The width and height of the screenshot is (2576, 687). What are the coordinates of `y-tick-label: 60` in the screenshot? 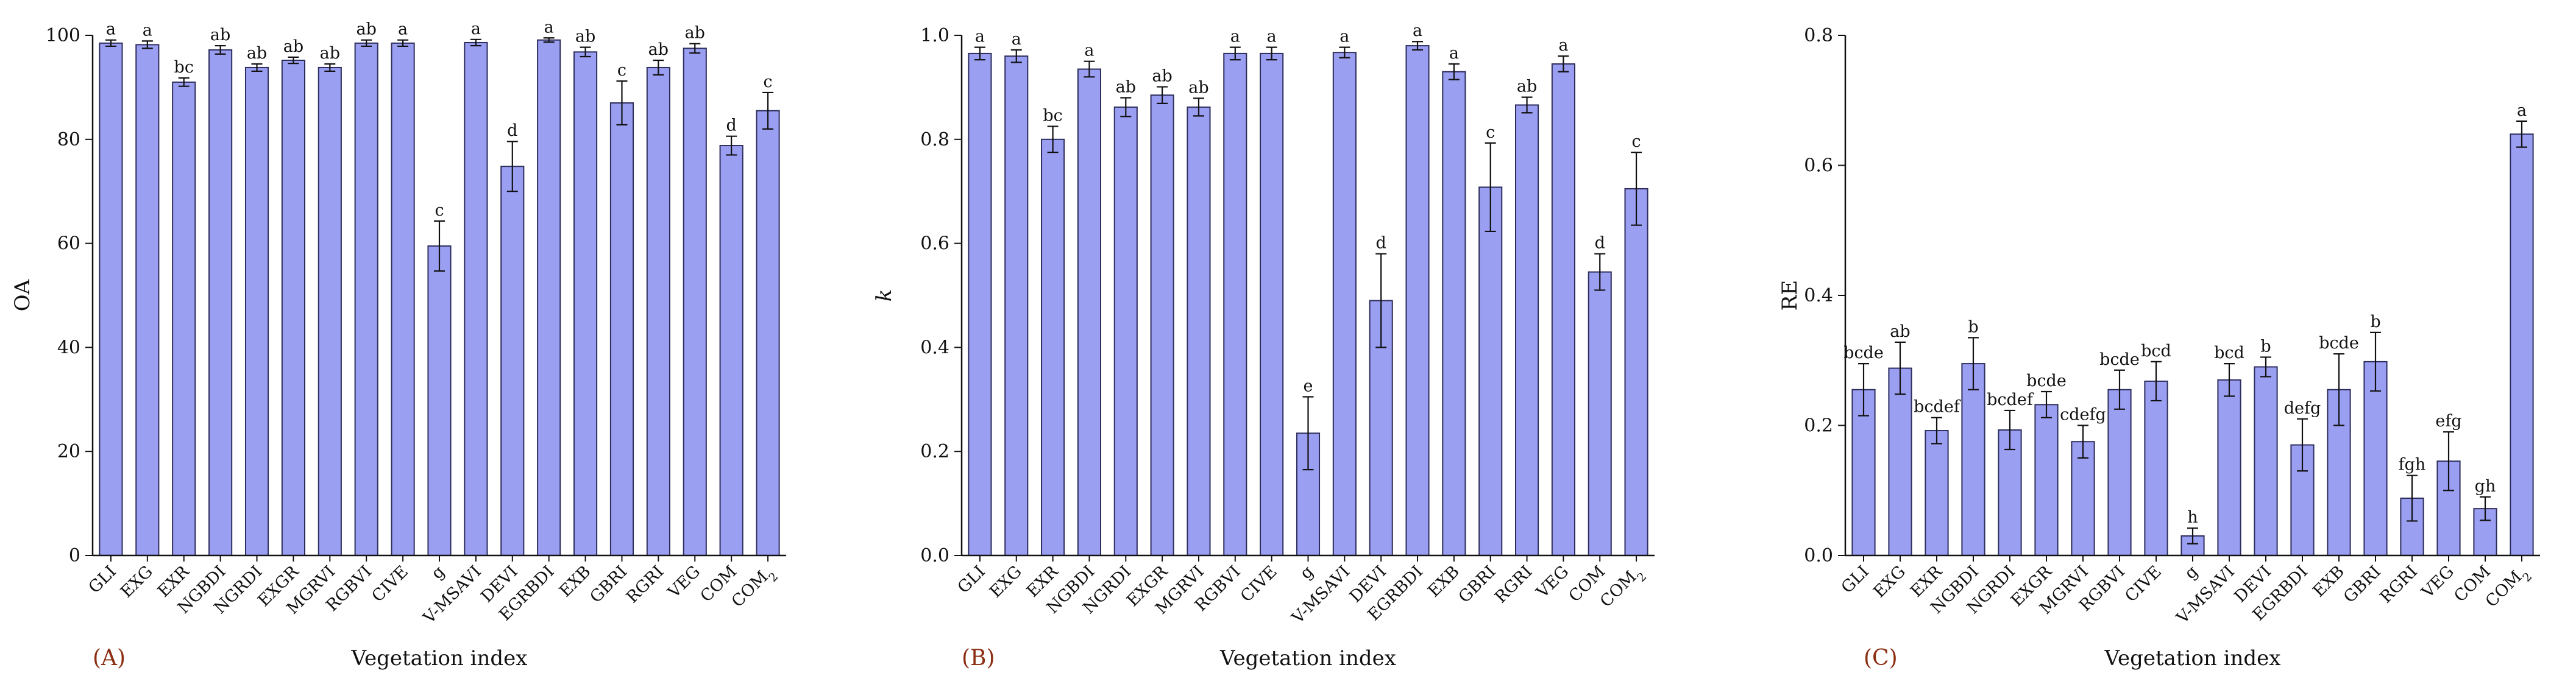 It's located at (69, 244).